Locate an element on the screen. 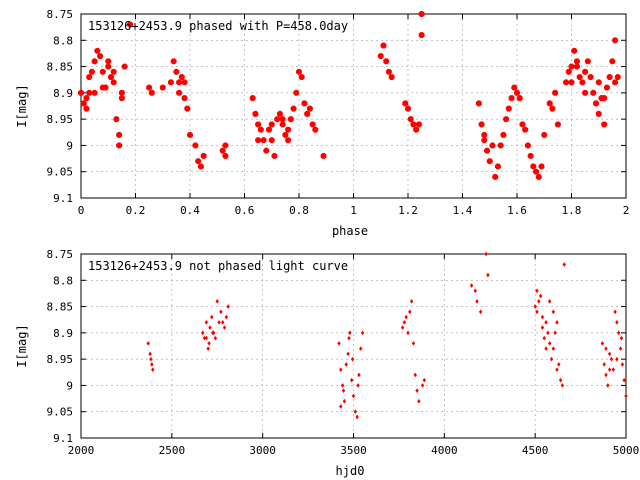 The image size is (640, 480). chart-title: 153126+2453.9 phased with P=458.0day is located at coordinates (218, 26).